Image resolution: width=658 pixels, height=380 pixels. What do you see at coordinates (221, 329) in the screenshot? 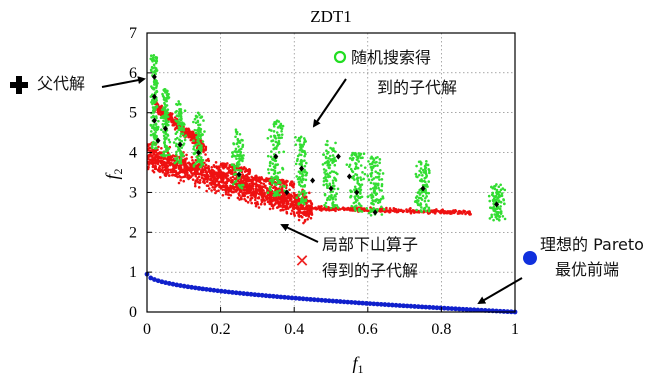
I see `x-tick-label: 0.2` at bounding box center [221, 329].